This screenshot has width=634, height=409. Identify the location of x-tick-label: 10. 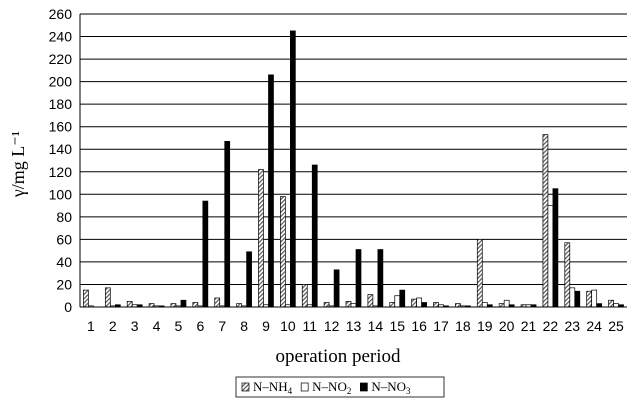
(288, 326).